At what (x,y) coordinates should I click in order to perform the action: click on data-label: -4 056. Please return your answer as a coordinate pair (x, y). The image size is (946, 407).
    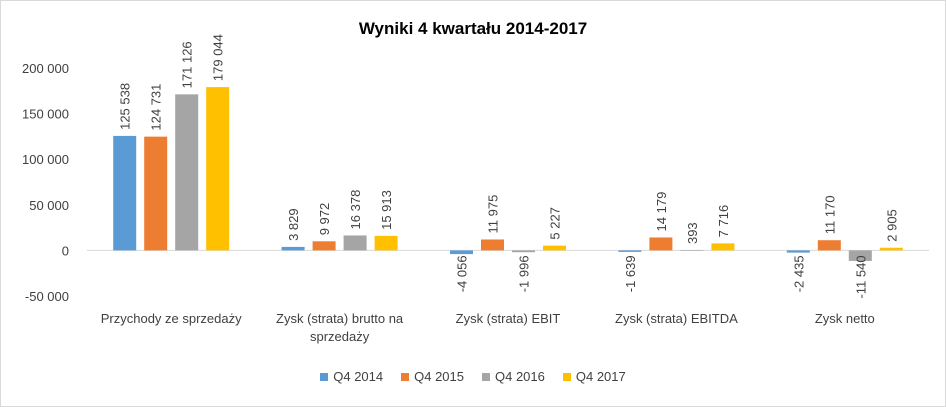
    Looking at the image, I should click on (462, 273).